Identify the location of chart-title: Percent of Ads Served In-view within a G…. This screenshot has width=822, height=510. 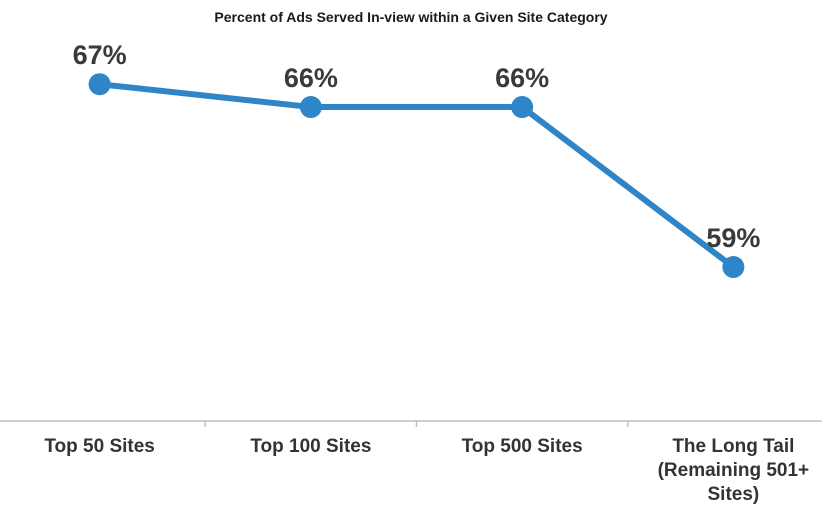
(411, 17).